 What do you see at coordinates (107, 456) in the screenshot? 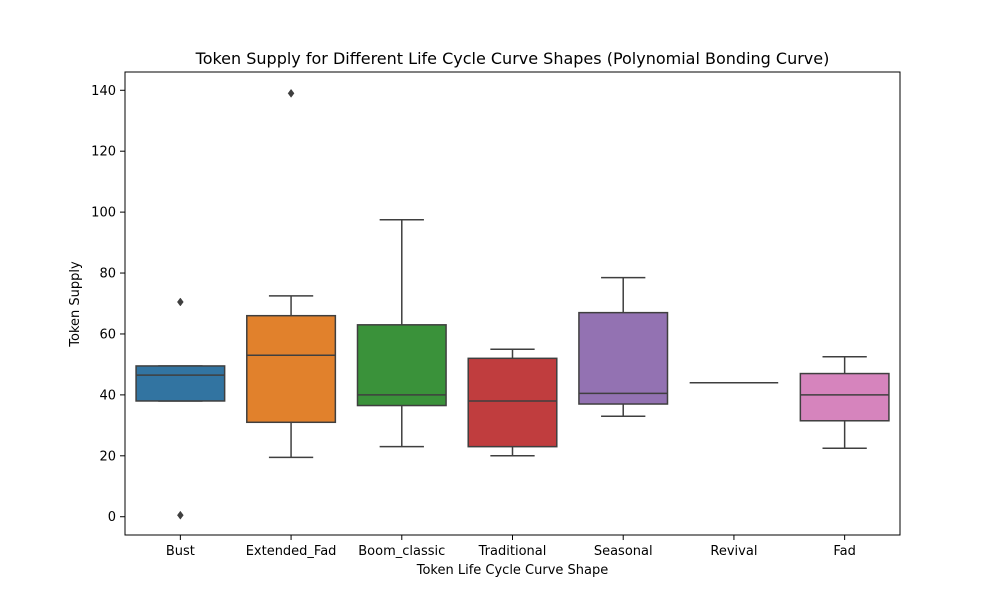
I see `y-tick-label: 20` at bounding box center [107, 456].